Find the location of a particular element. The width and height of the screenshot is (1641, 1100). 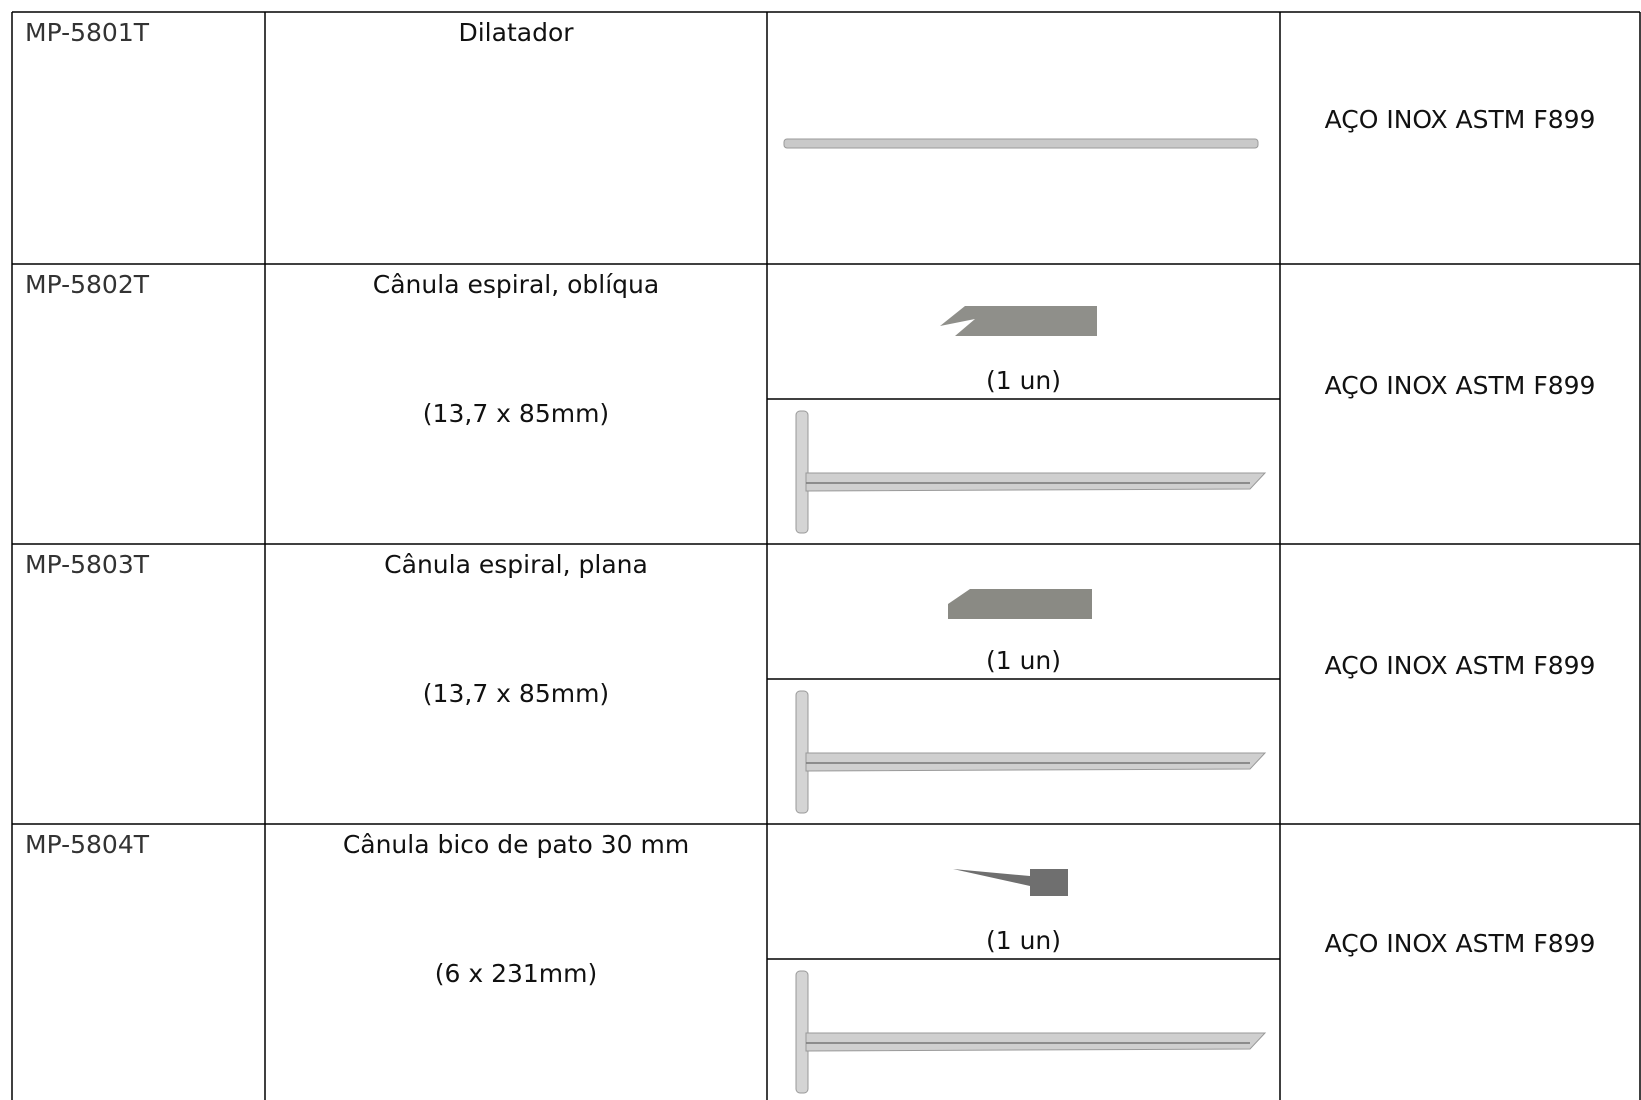

item-code: MP-5802T is located at coordinates (87, 284).